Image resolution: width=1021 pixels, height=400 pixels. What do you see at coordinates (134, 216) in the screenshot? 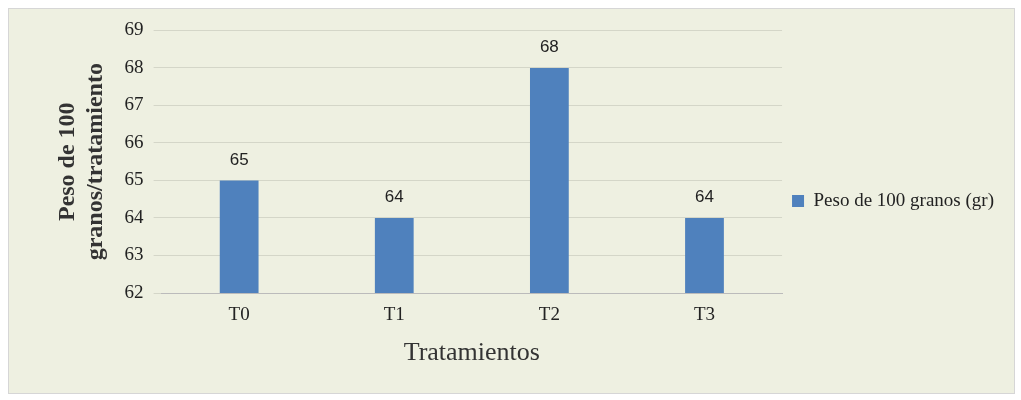
I see `y-tick-label: 64` at bounding box center [134, 216].